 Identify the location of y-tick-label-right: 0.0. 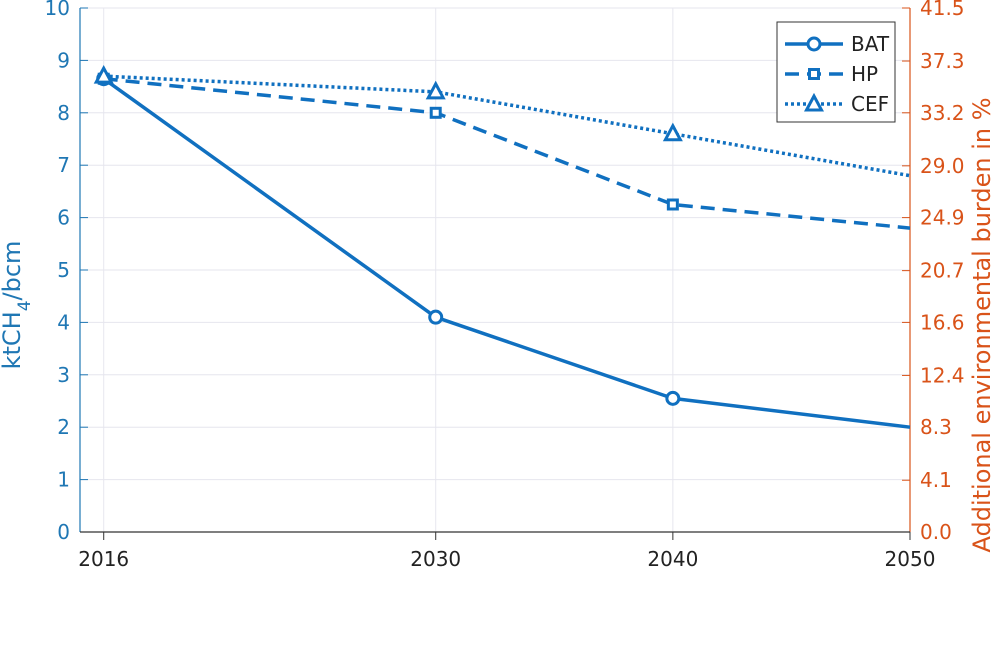
(936, 532).